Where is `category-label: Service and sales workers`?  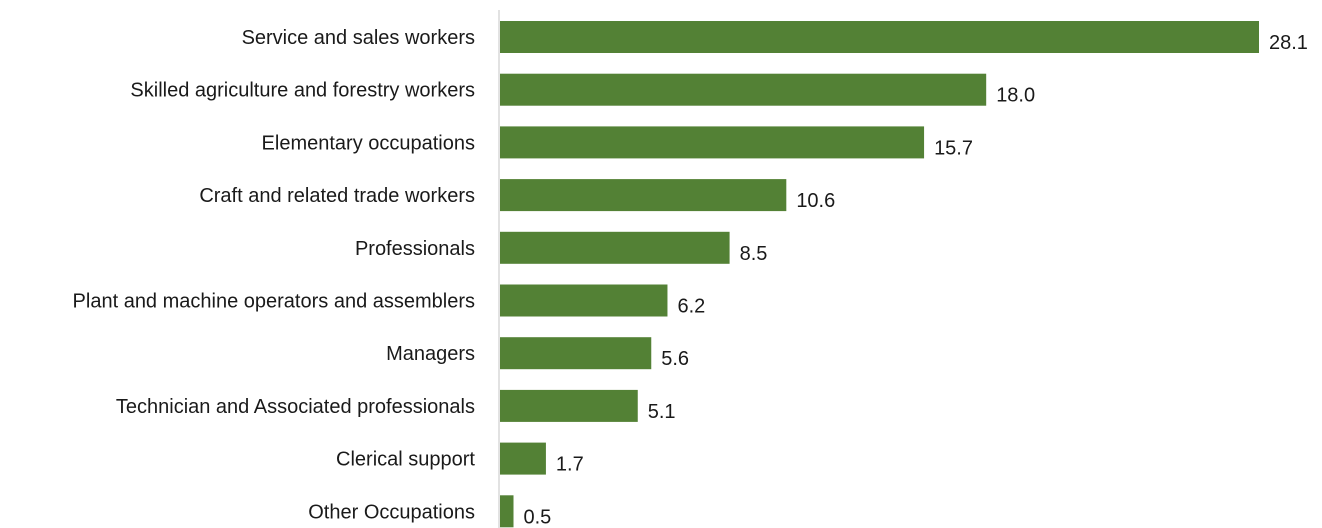 category-label: Service and sales workers is located at coordinates (358, 38).